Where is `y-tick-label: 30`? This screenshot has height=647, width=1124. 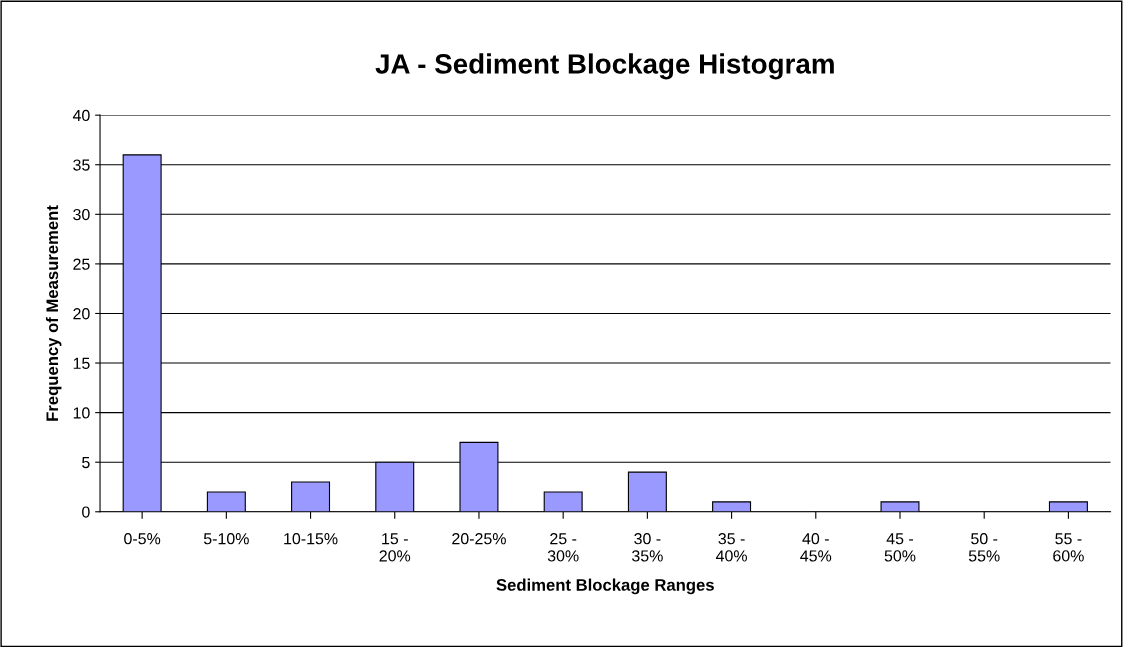
y-tick-label: 30 is located at coordinates (81, 214).